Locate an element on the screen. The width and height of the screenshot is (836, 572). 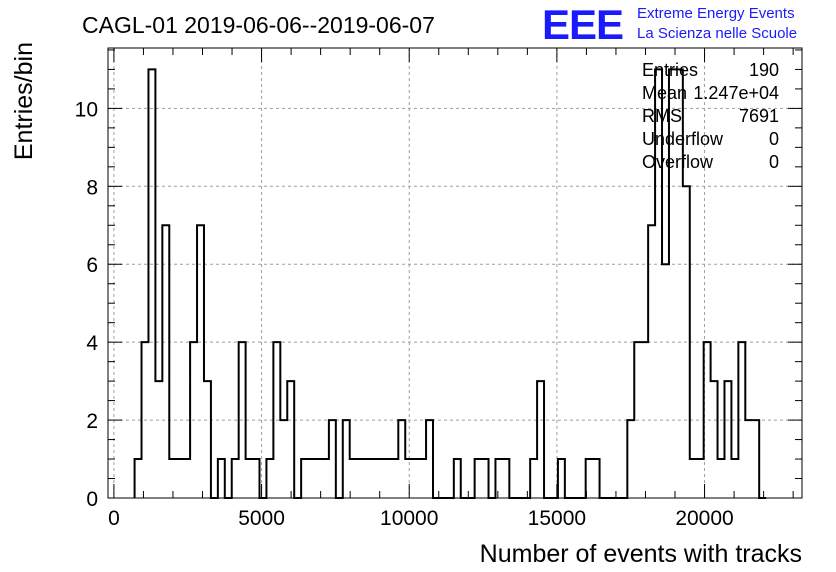
logo-line2: La Scienza nelle Scuole is located at coordinates (717, 33).